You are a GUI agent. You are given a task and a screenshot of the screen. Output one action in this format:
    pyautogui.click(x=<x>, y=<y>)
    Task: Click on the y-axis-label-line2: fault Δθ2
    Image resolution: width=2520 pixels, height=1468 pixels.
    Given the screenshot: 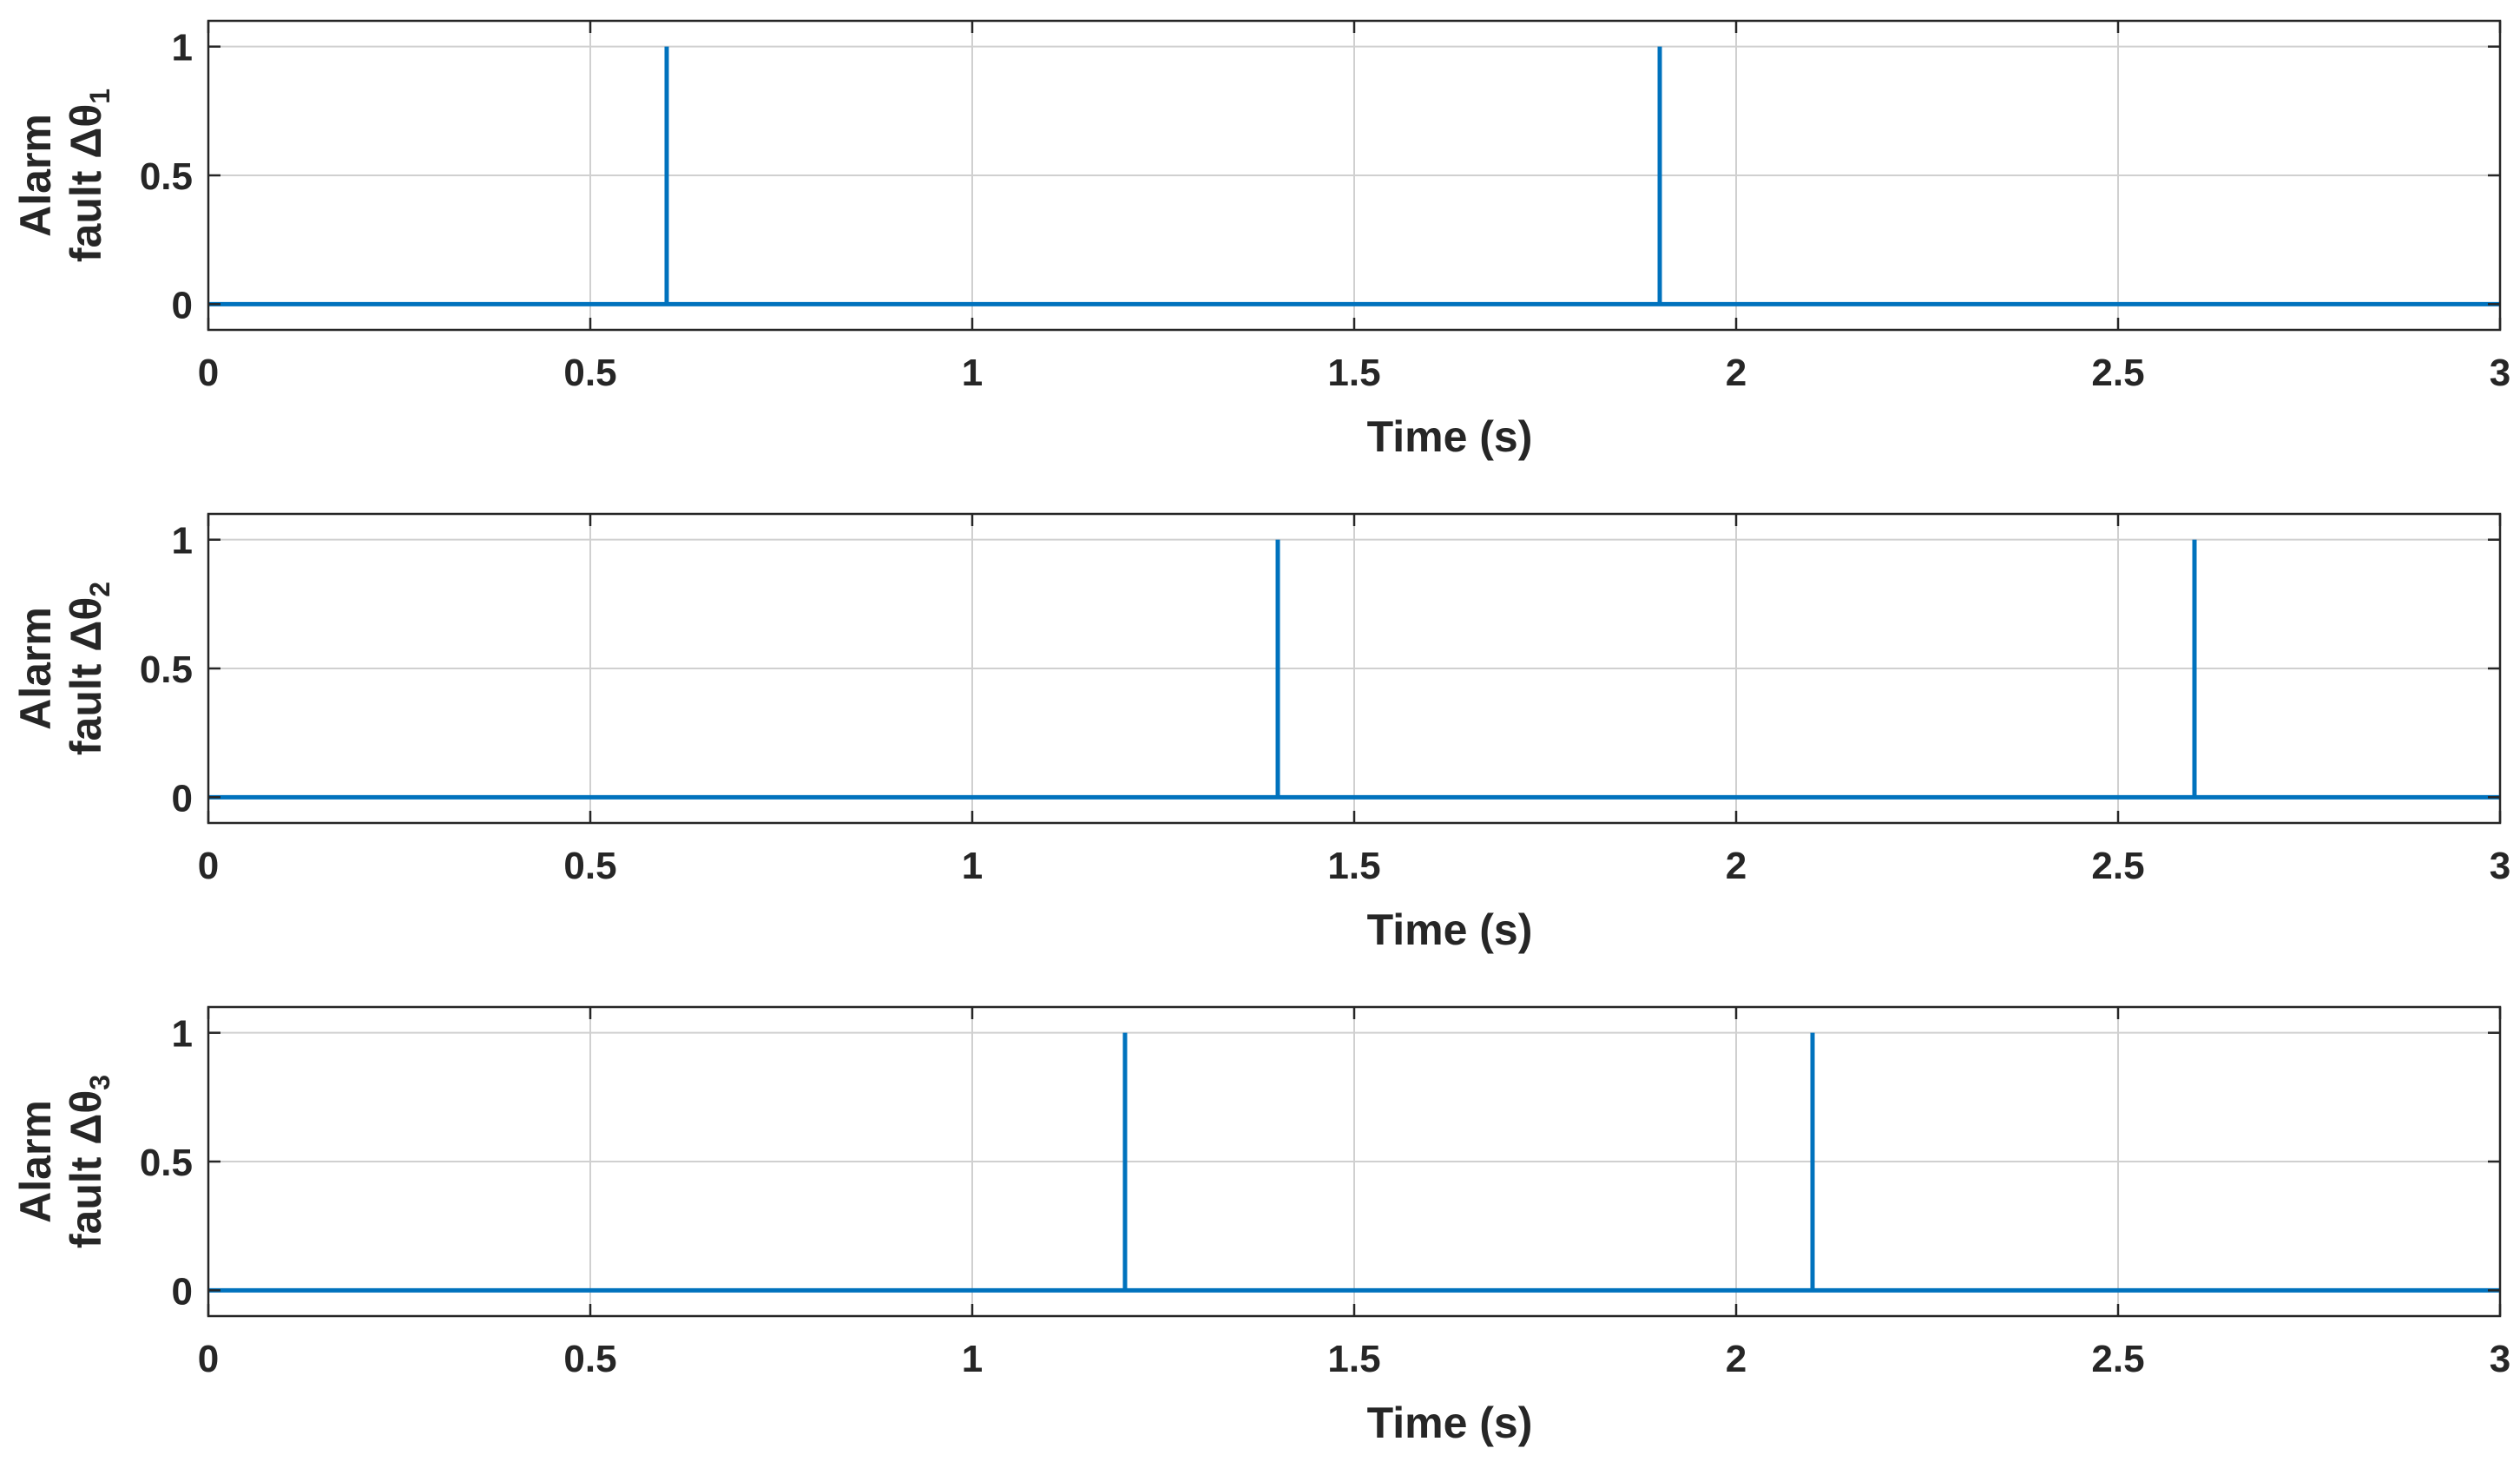 What is the action you would take?
    pyautogui.click(x=88, y=668)
    